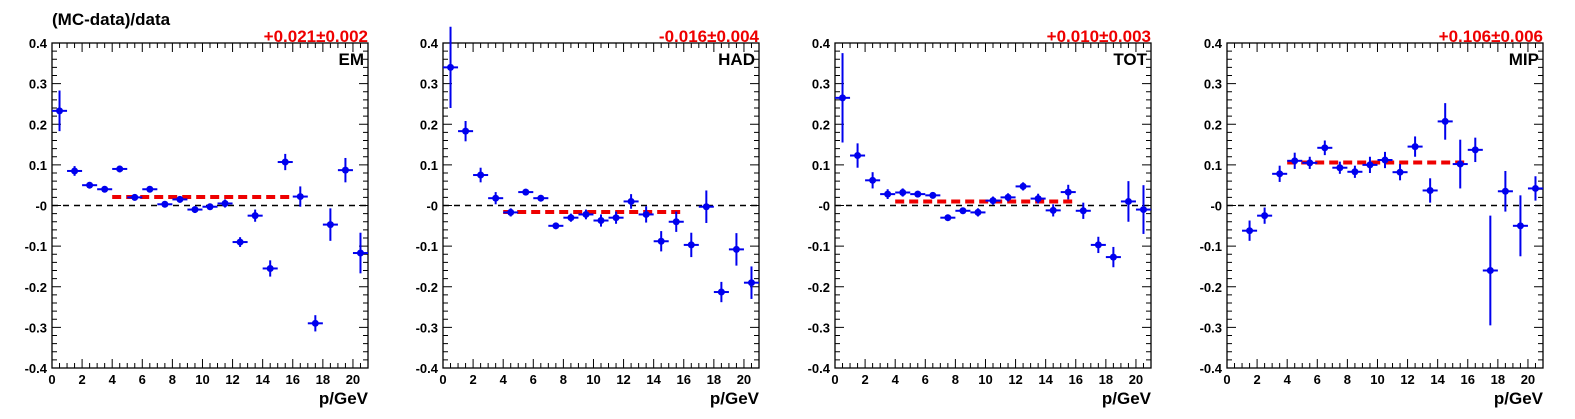  I want to click on y-tick-label: 0.2, so click(429, 124).